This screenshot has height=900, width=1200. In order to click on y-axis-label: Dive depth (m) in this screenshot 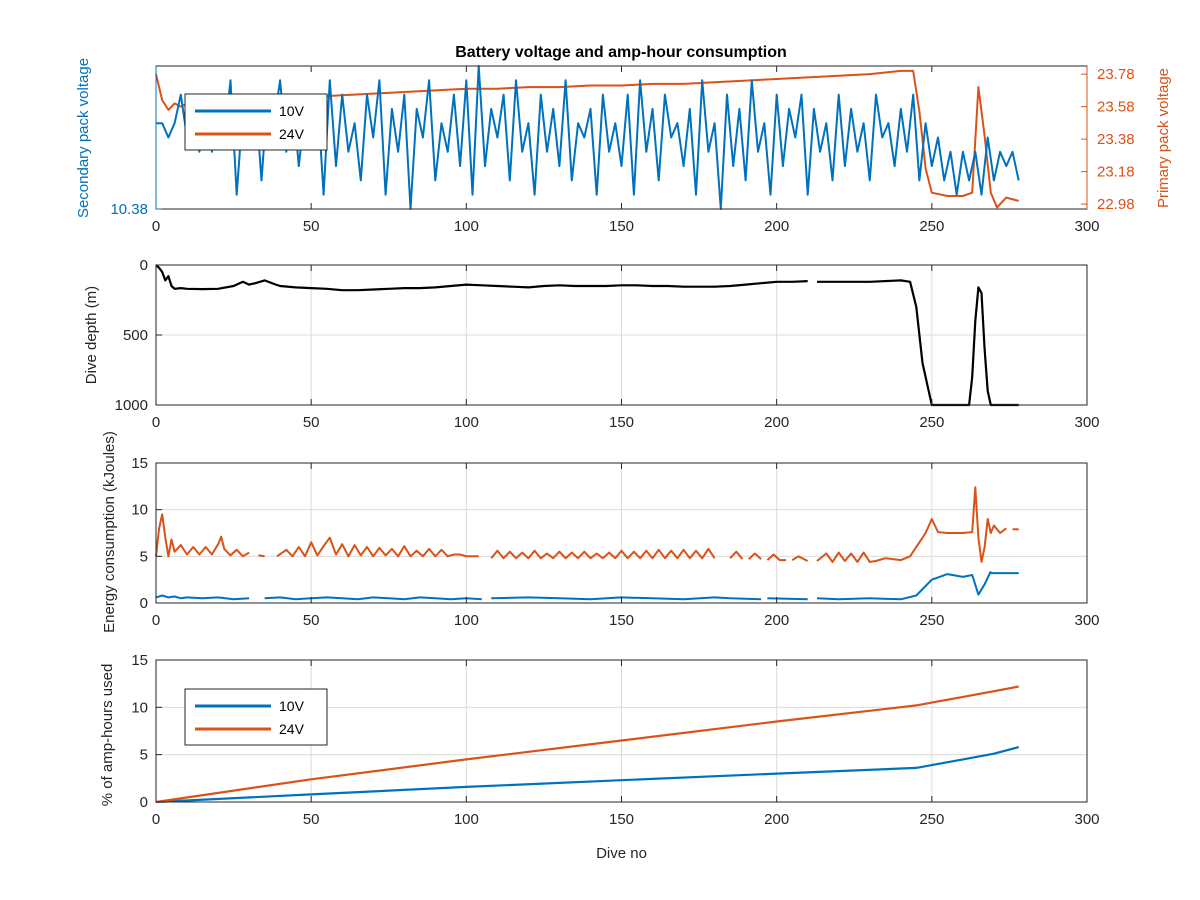, I will do `click(91, 335)`.